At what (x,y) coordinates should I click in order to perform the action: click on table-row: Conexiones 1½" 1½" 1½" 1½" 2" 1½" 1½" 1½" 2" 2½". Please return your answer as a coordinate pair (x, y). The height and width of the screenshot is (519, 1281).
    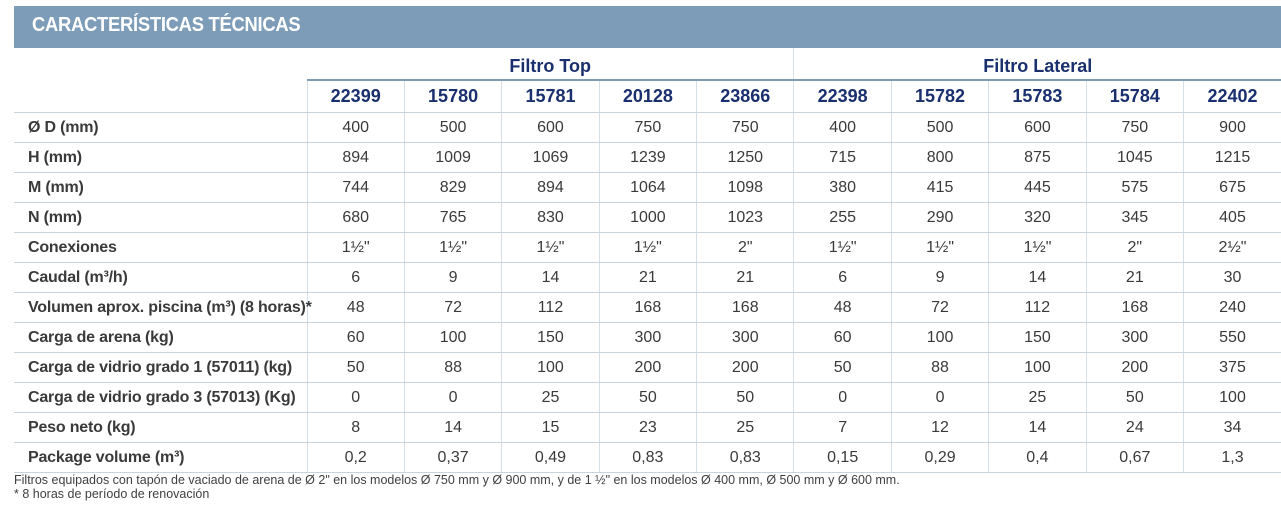
    Looking at the image, I should click on (647, 247).